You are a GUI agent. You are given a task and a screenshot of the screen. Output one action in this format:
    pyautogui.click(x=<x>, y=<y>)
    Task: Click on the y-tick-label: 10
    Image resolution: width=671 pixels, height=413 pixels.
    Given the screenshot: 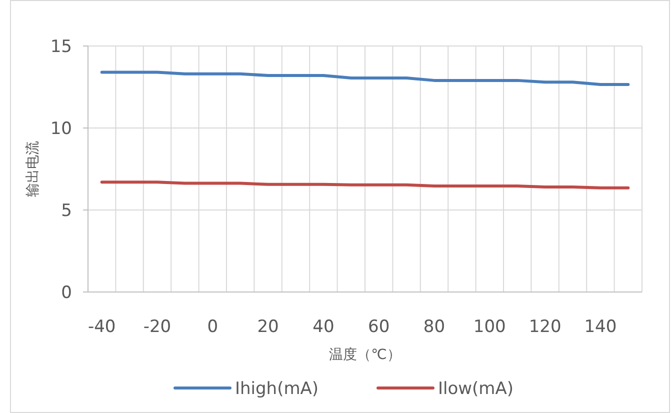 What is the action you would take?
    pyautogui.click(x=61, y=129)
    